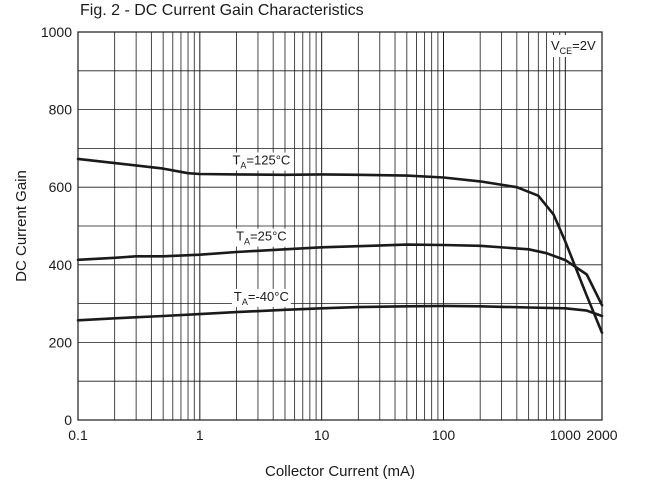  I want to click on y-tick-label: 1000, so click(56, 32).